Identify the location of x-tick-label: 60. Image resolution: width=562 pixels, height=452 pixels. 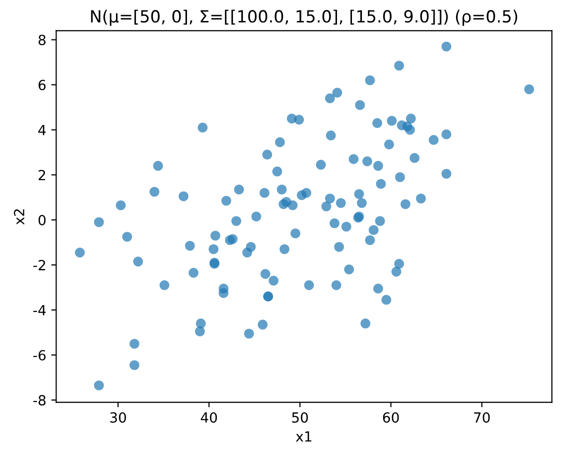
(391, 417).